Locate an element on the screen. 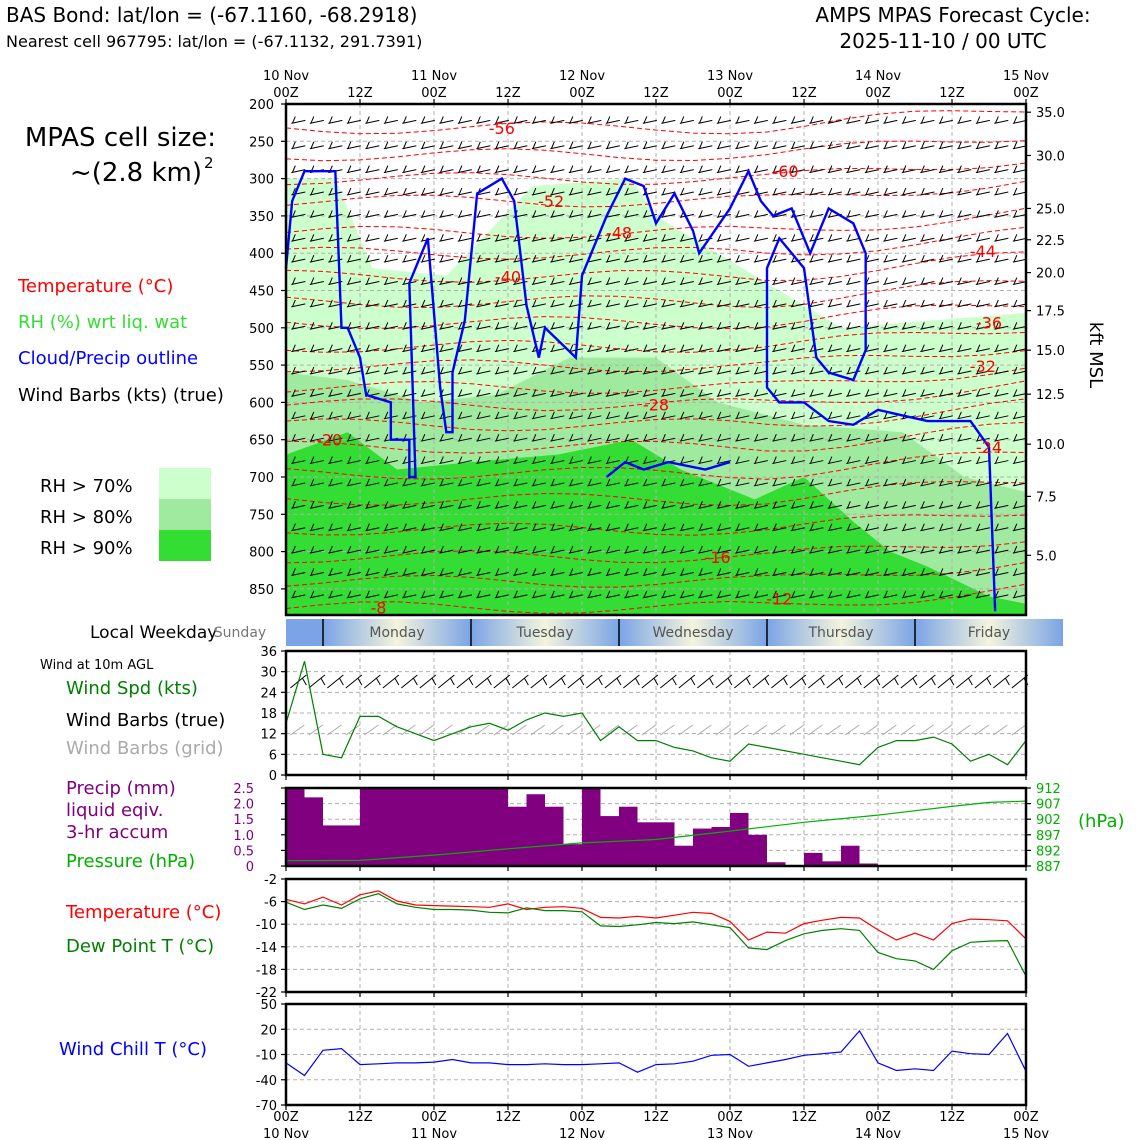  top-day-label: 12 Nov is located at coordinates (582, 76).